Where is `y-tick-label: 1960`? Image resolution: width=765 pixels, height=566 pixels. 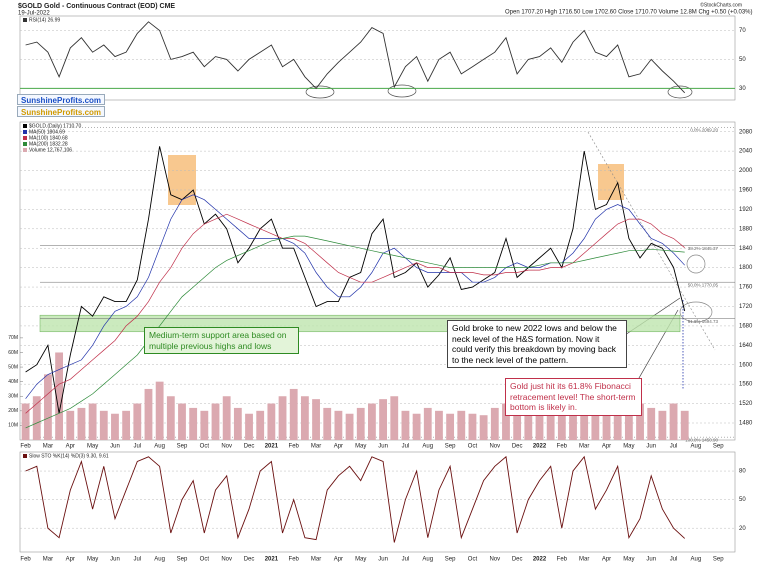
y-tick-label: 1960 is located at coordinates (746, 191).